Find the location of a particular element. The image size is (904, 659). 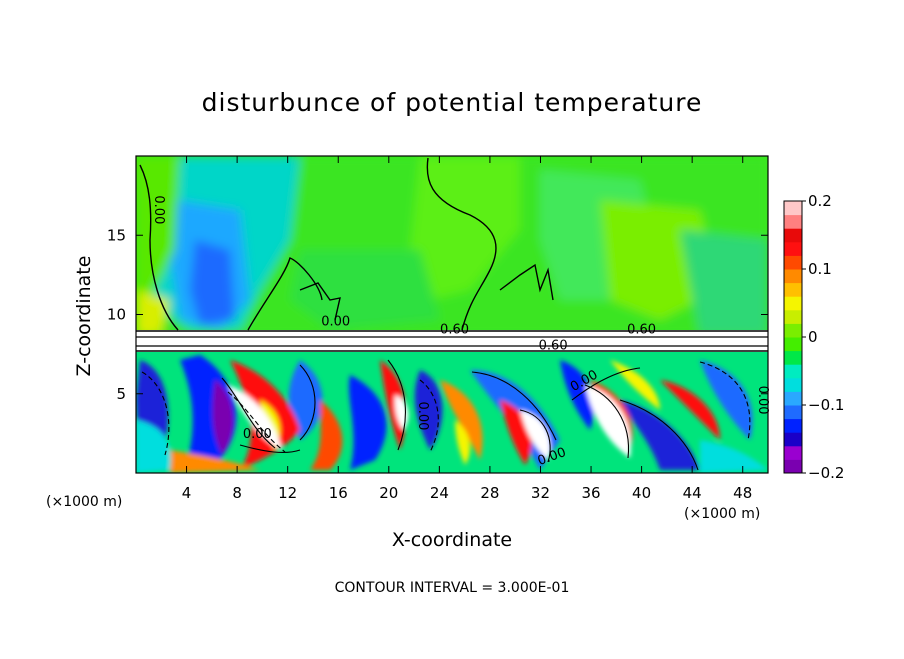

x-tick-label: 48 is located at coordinates (742, 493).